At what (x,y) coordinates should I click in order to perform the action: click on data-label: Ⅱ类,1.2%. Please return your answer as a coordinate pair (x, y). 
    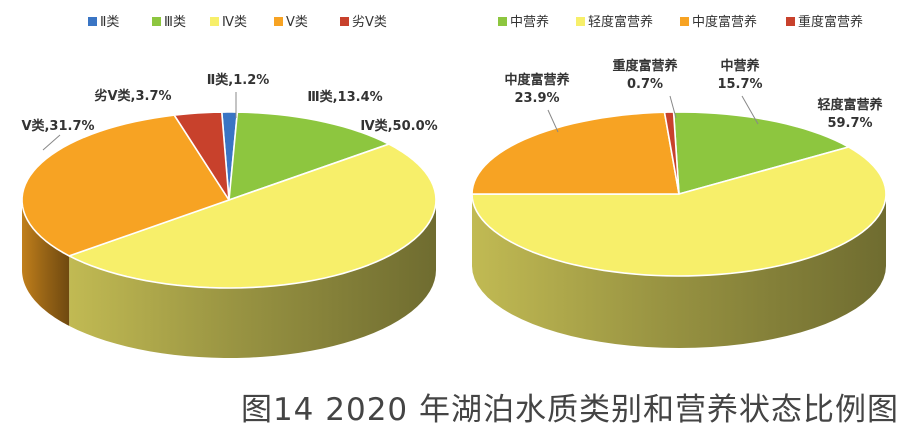
    Looking at the image, I should click on (238, 80).